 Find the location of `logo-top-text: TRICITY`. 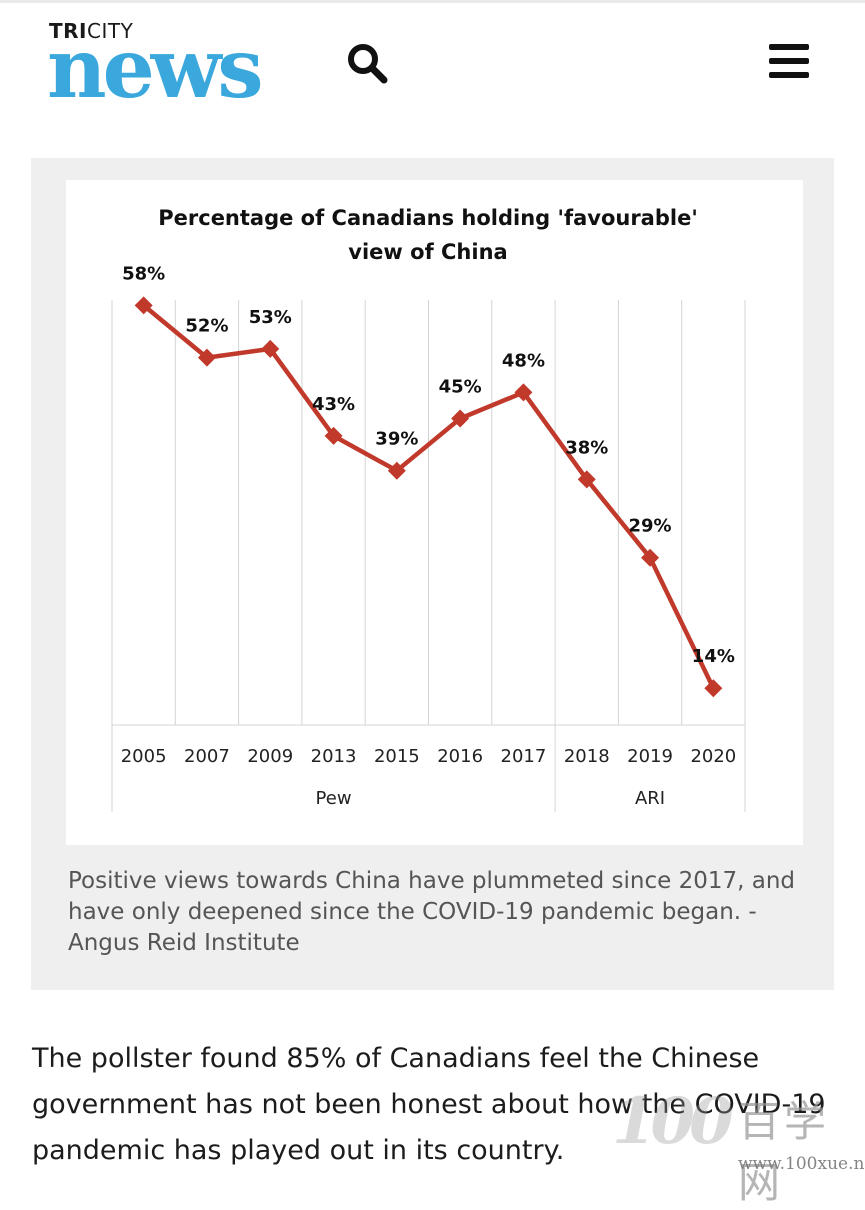

logo-top-text: TRICITY is located at coordinates (91, 31).